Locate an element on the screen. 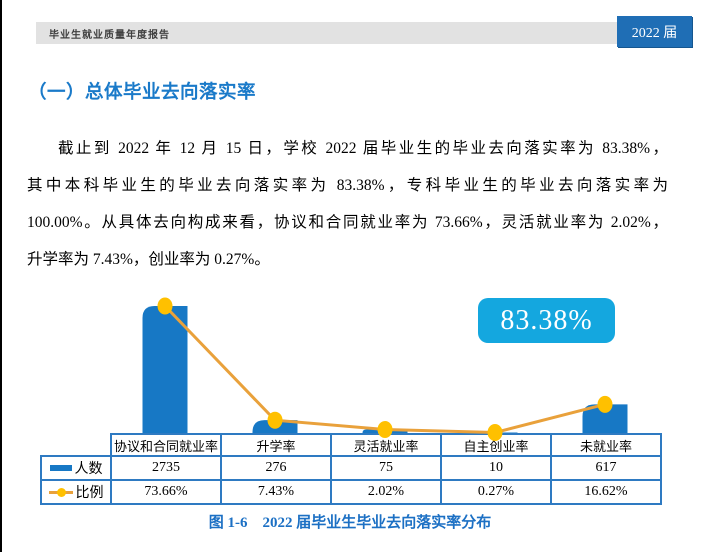 The image size is (721, 552). count-row-label: 人数 is located at coordinates (88, 469).